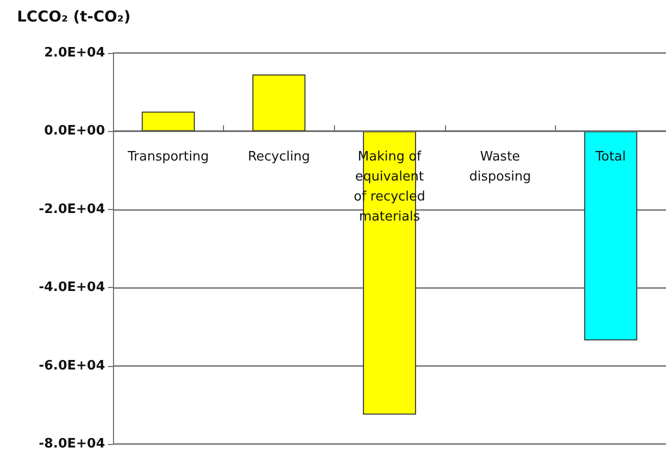 Image resolution: width=666 pixels, height=457 pixels. Describe the element at coordinates (71, 444) in the screenshot. I see `y-tick-label: -8.0E+04` at that location.